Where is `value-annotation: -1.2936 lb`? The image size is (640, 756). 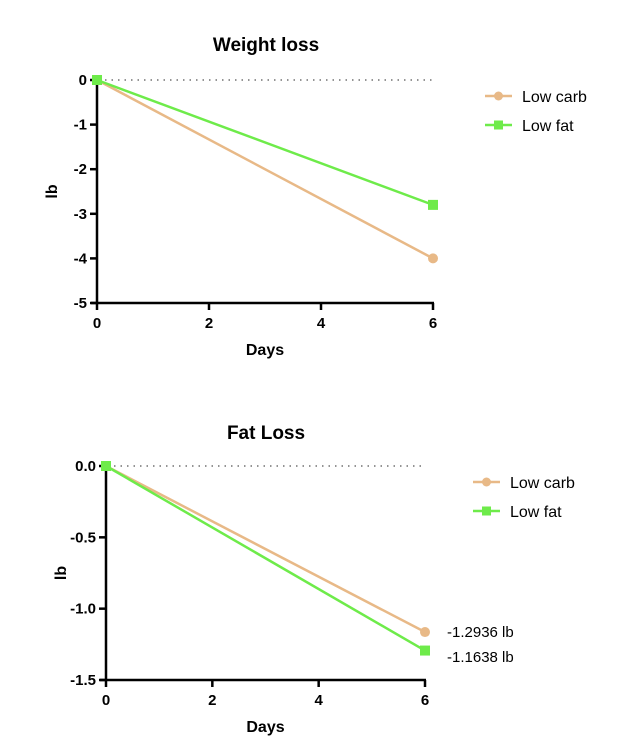
value-annotation: -1.2936 lb is located at coordinates (480, 632).